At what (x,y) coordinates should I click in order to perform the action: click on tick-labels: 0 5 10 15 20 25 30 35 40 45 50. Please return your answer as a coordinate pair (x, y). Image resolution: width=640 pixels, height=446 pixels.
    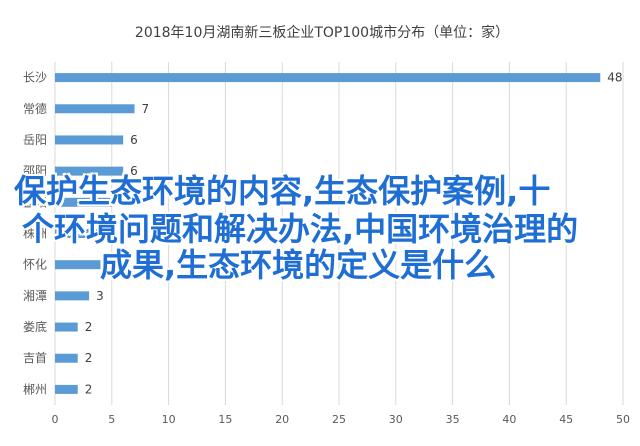
    Looking at the image, I should click on (341, 419).